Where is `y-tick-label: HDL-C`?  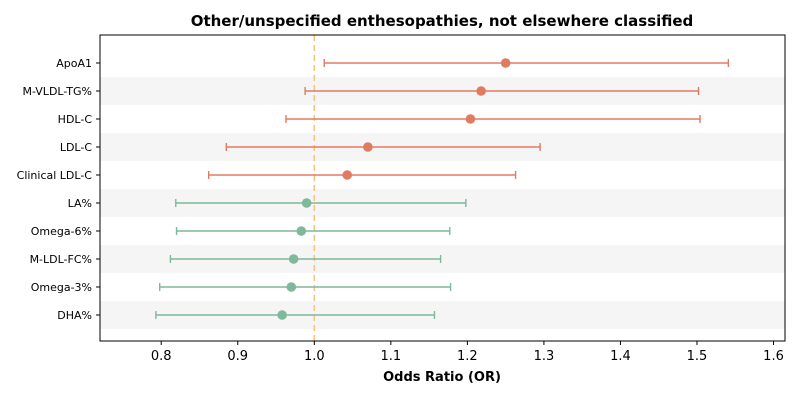
y-tick-label: HDL-C is located at coordinates (75, 119).